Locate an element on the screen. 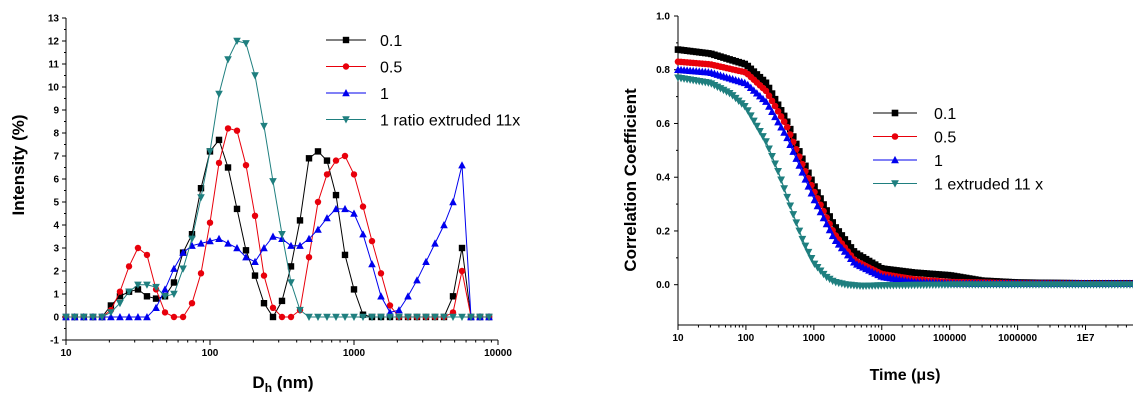 The height and width of the screenshot is (402, 1133). corr-legend-label: 0.1 is located at coordinates (945, 114).